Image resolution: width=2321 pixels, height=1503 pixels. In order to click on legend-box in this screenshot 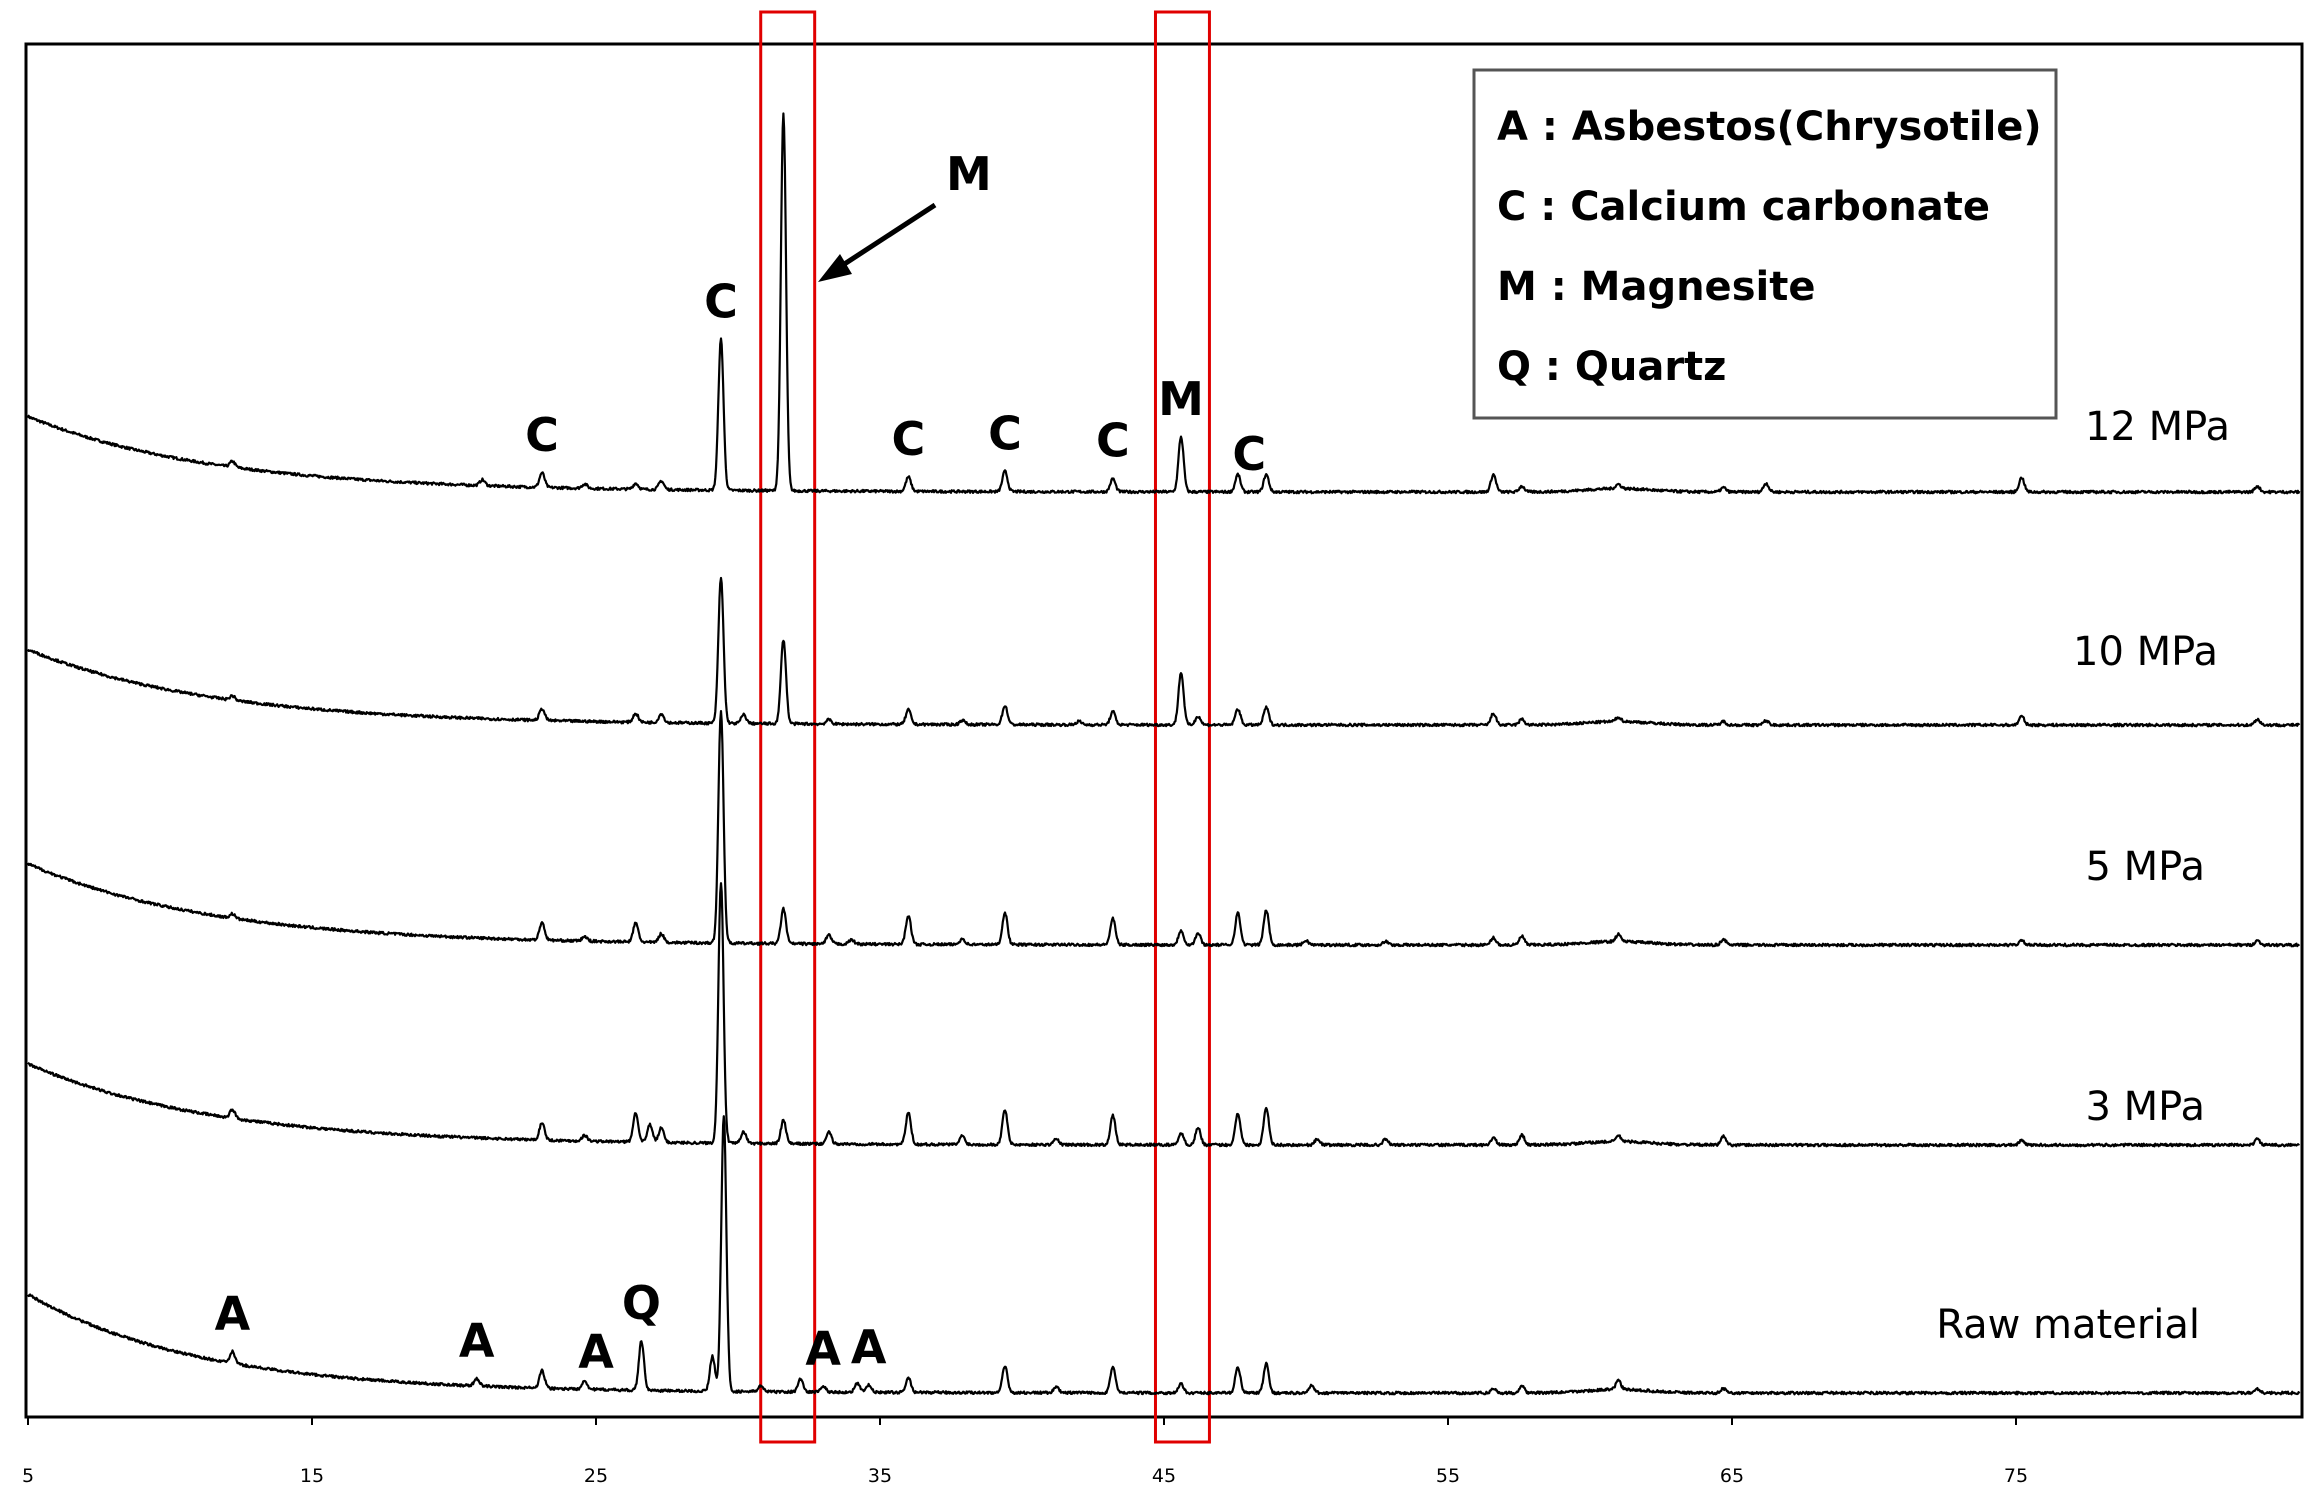, I will do `click(1765, 244)`.